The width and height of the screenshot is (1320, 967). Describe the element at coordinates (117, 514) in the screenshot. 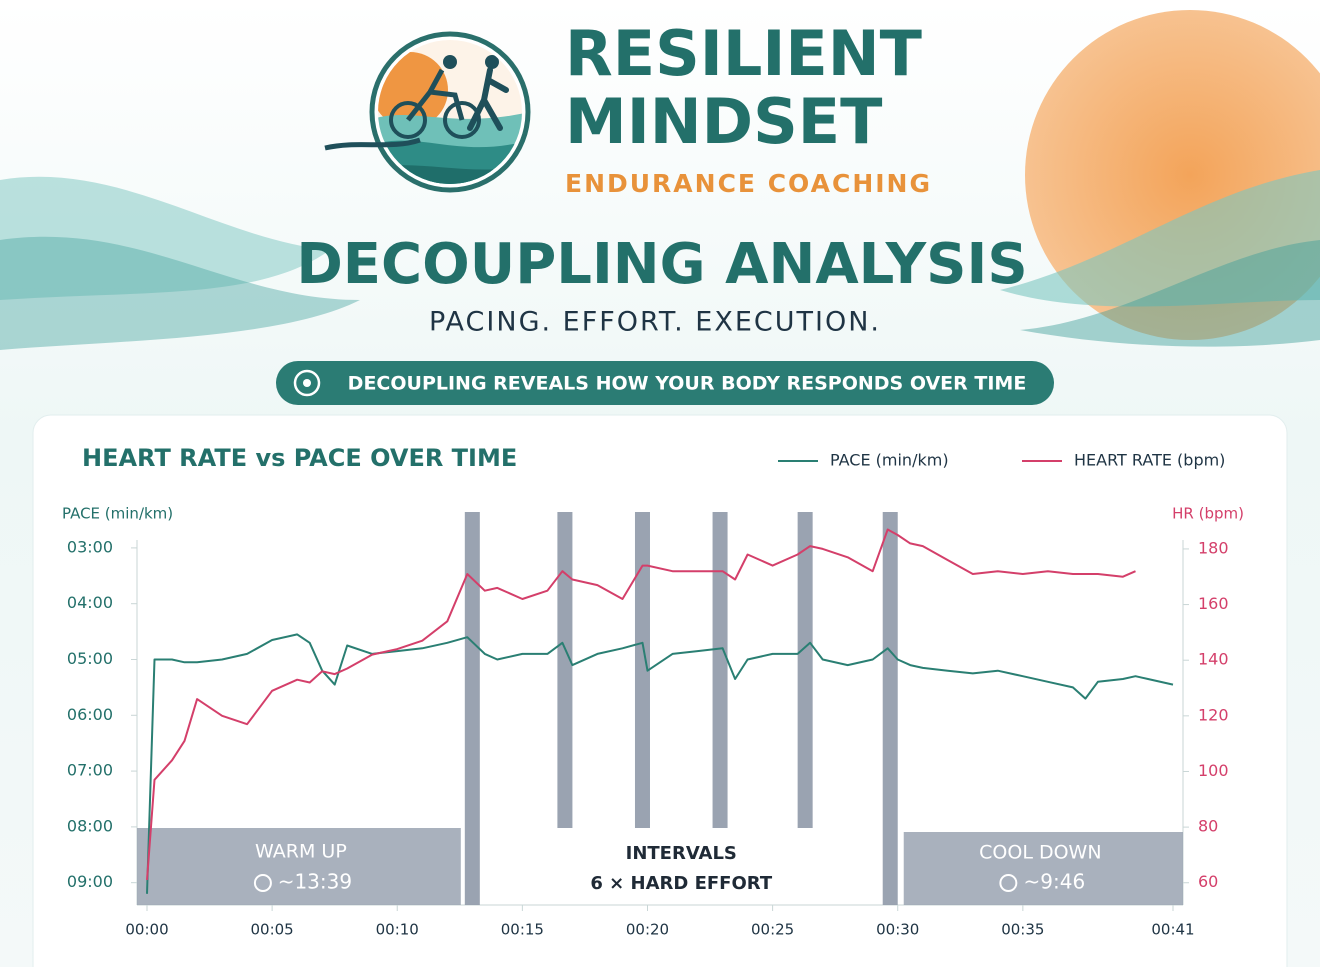

I see `y-axis-label: PACE (min/km)` at that location.